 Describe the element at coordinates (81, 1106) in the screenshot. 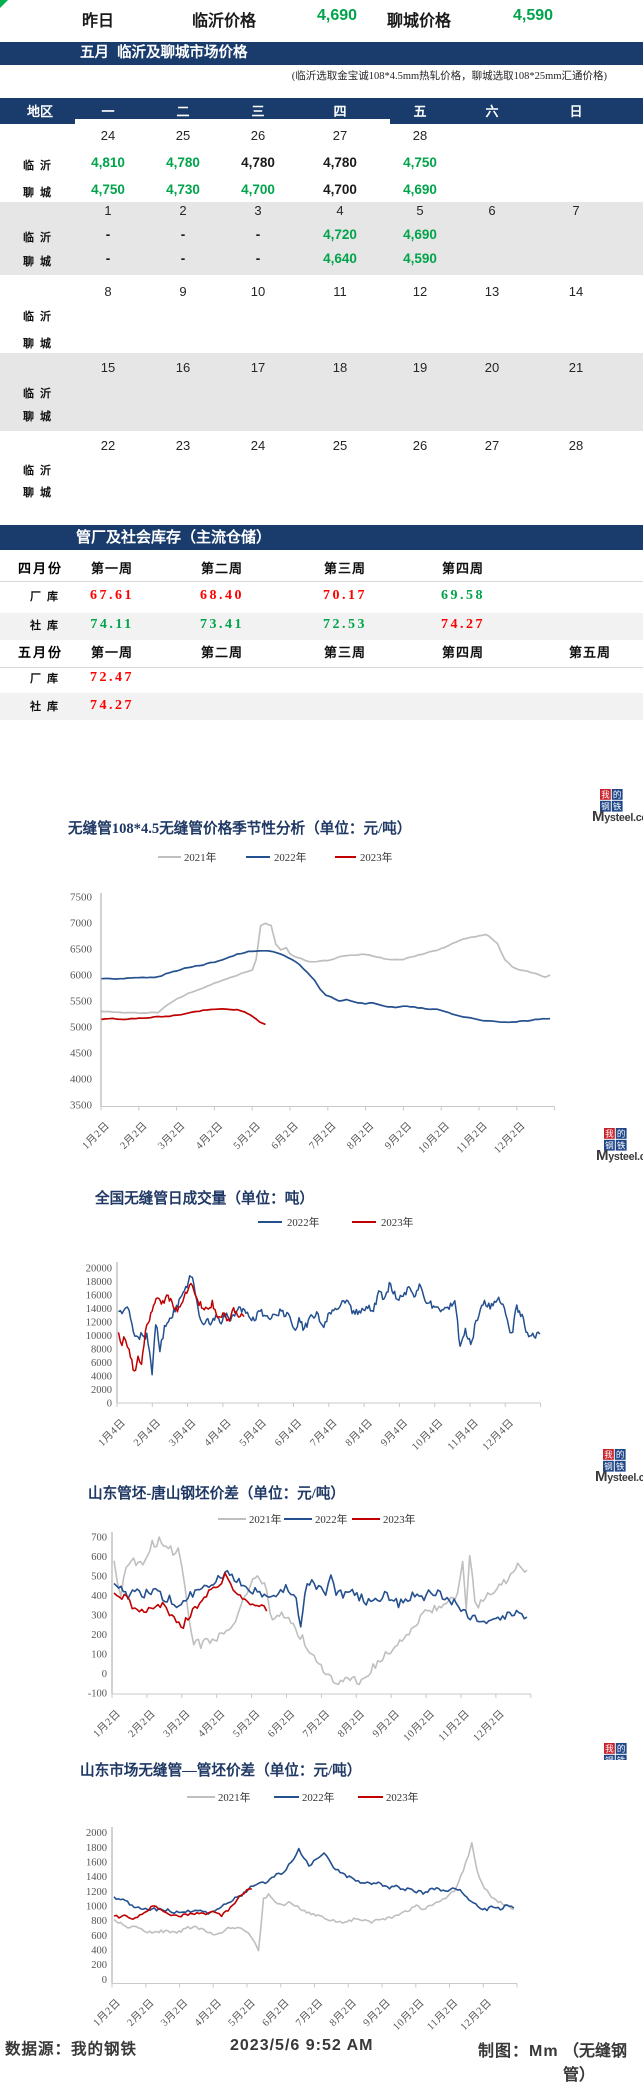

I see `svg-text: 3500` at that location.